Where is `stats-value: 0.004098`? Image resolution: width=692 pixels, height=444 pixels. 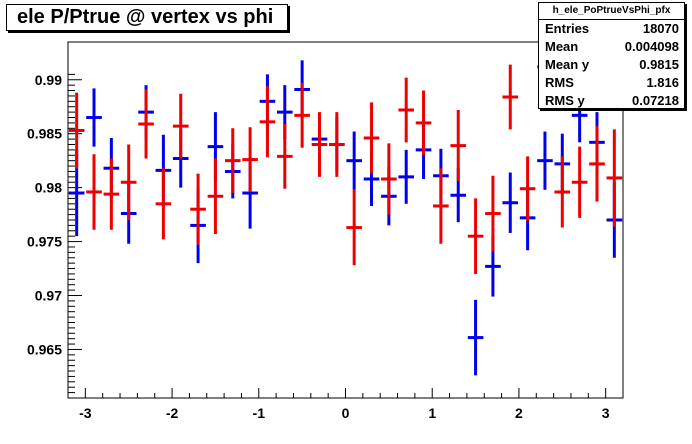
stats-value: 0.004098 is located at coordinates (651, 46).